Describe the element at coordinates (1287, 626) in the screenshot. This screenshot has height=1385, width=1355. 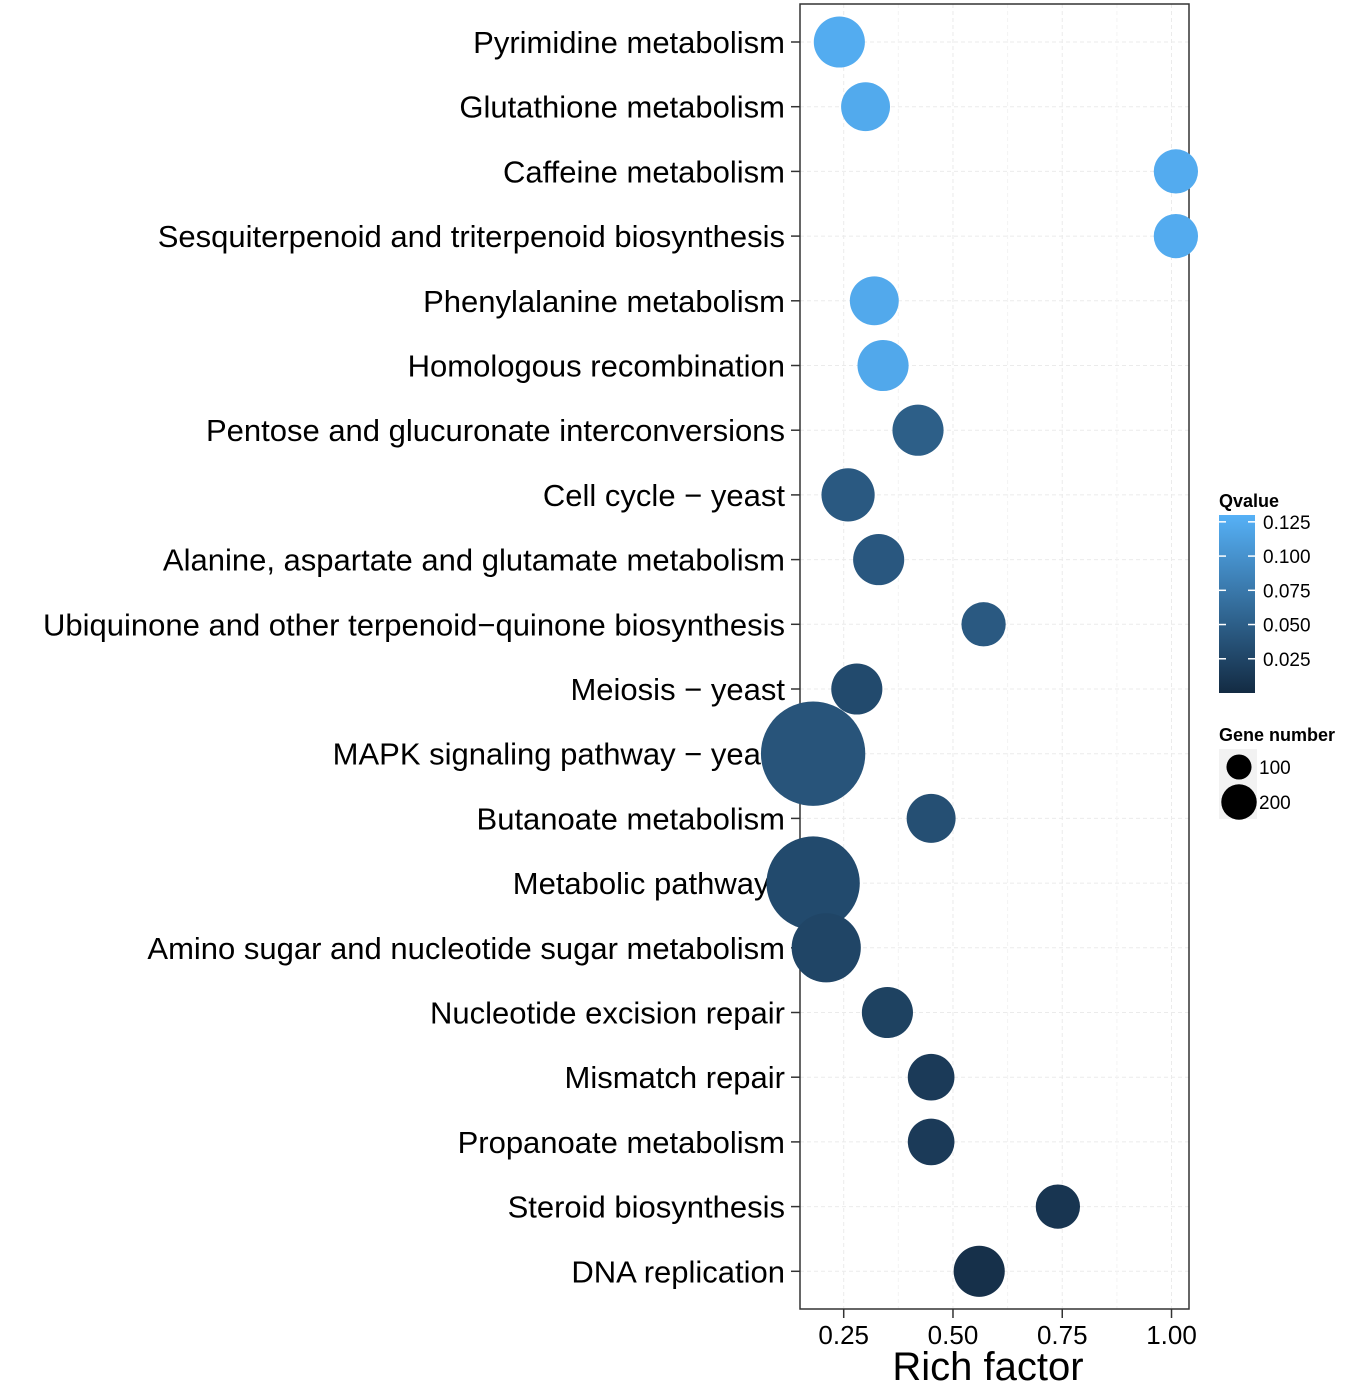
I see `qvalue-tick-label: 0.050` at that location.